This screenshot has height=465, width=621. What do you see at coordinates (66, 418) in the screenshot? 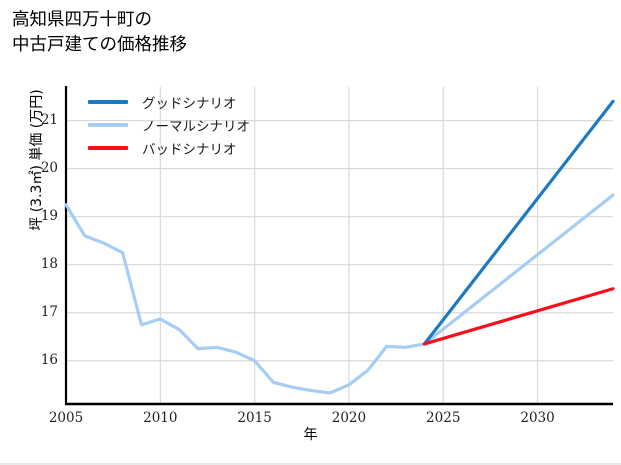
I see `x-tick-label: 2005` at bounding box center [66, 418].